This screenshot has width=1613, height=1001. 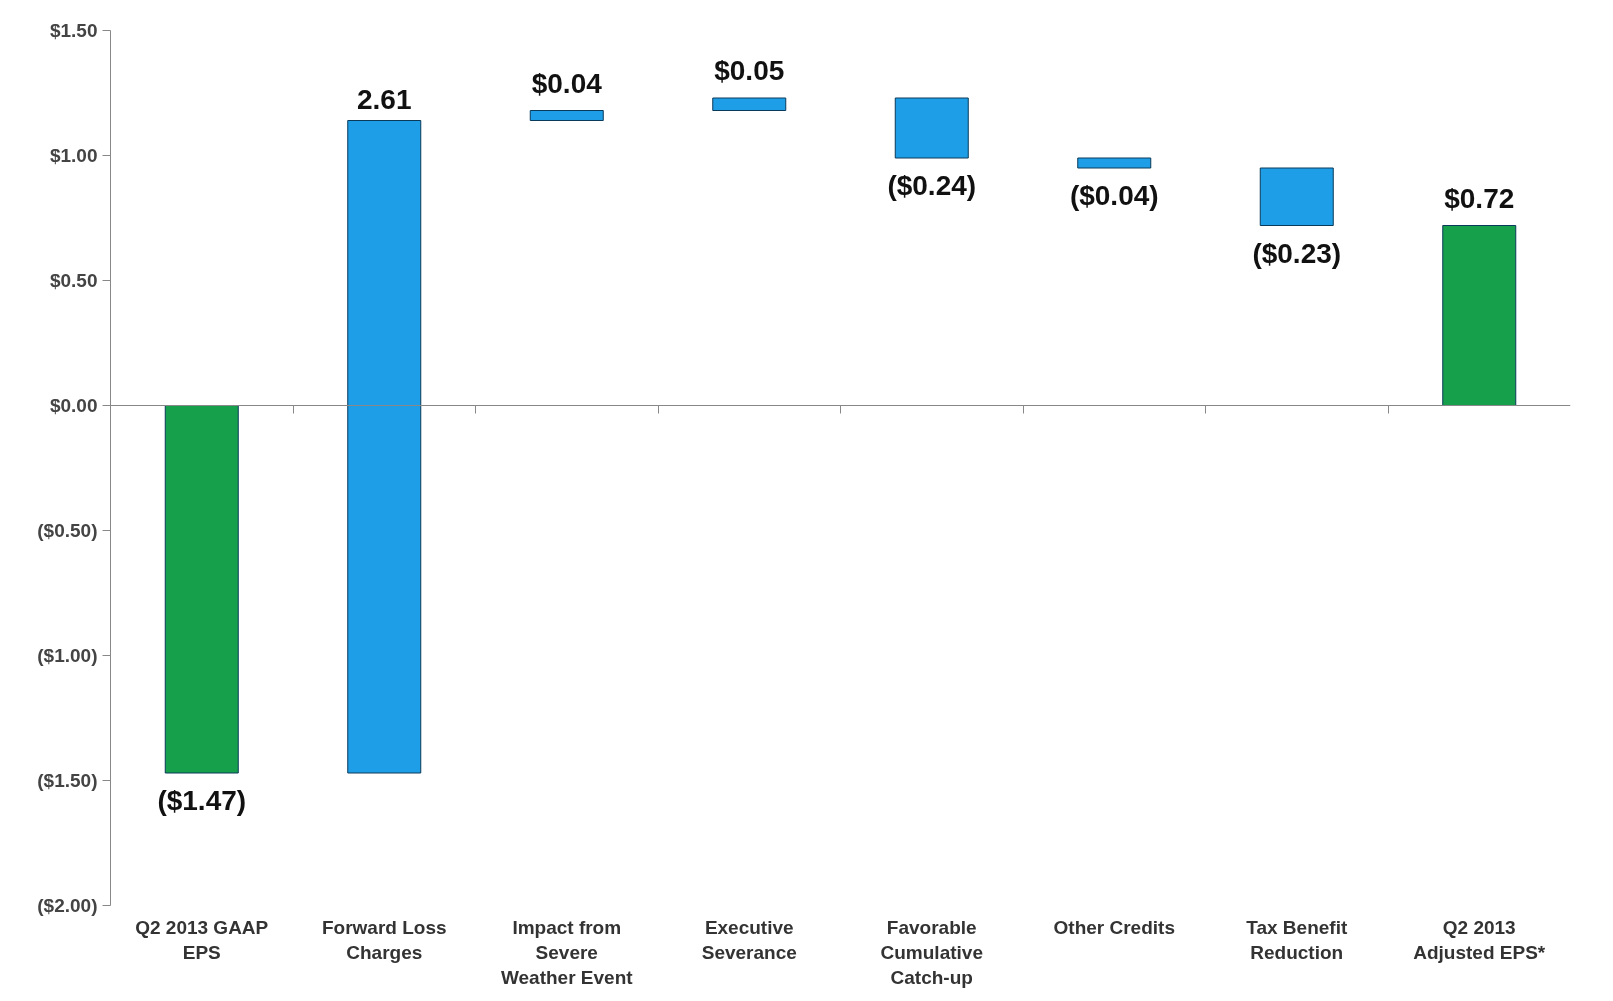 What do you see at coordinates (931, 952) in the screenshot?
I see `x-tick-label: Favorable Cumulative Catch-up` at bounding box center [931, 952].